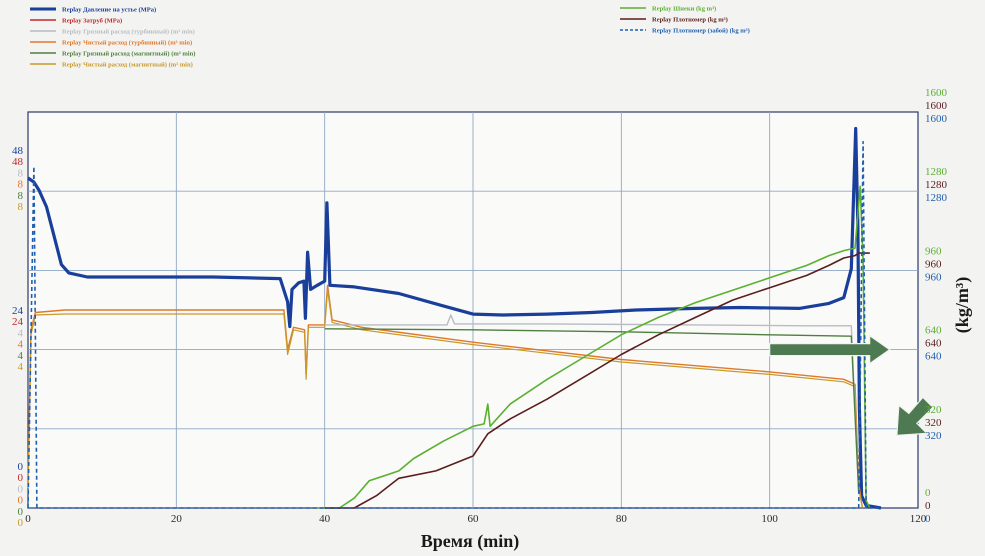 This screenshot has height=556, width=985. I want to click on legend-entry-label: Replay Плотномер (забой) (kg m³), so click(701, 31).